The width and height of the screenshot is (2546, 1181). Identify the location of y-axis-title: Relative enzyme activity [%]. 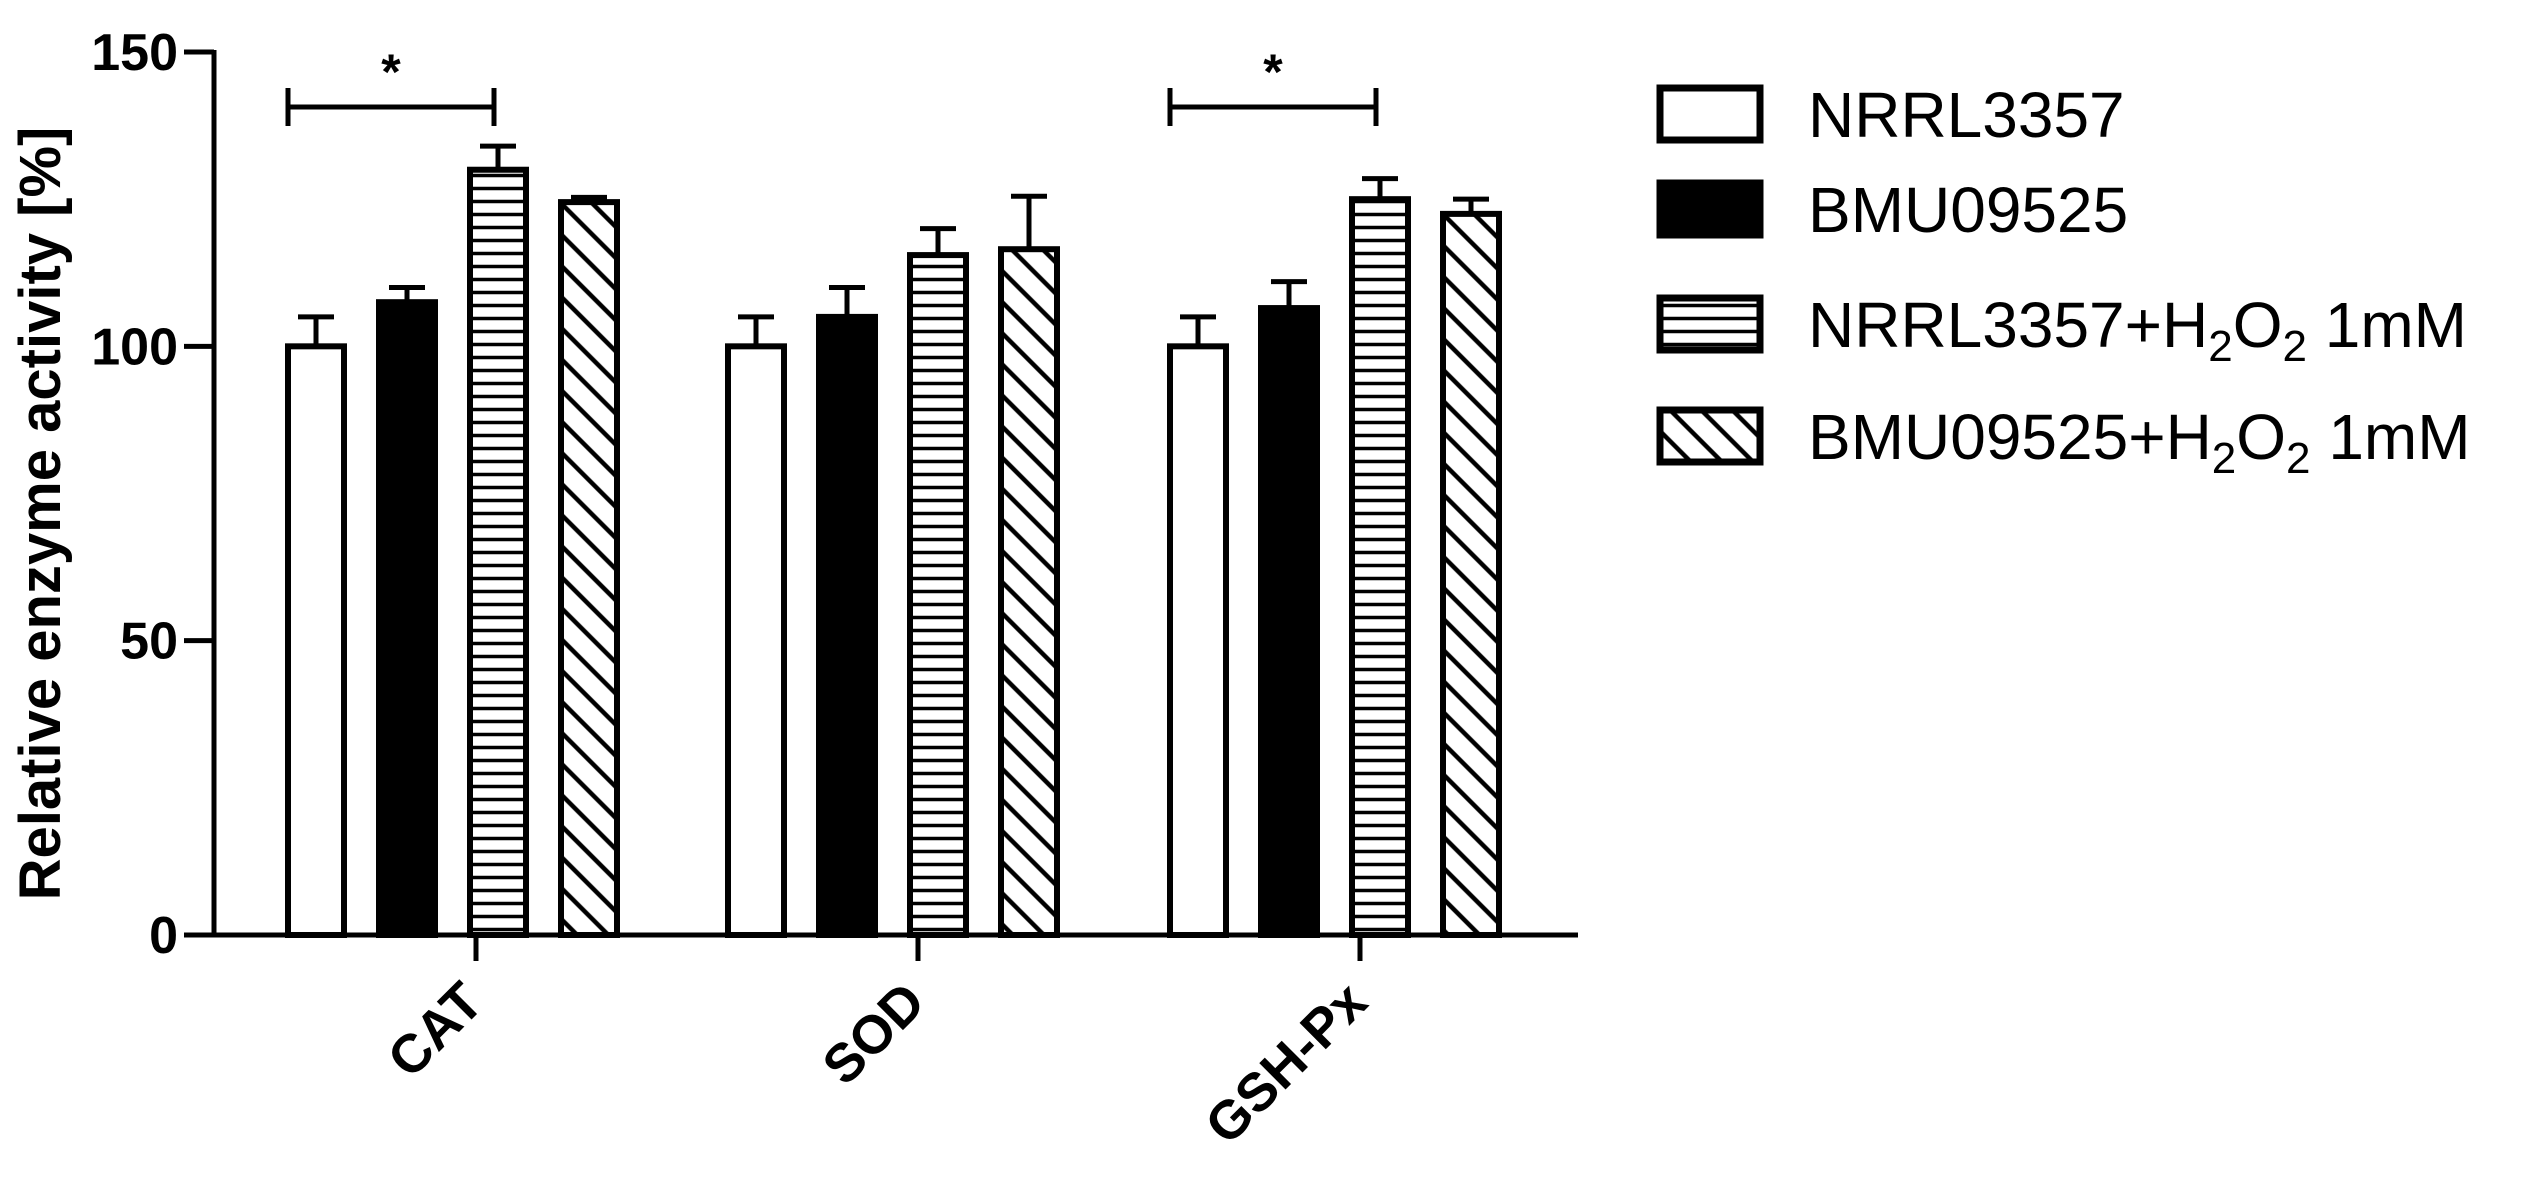
(40, 514).